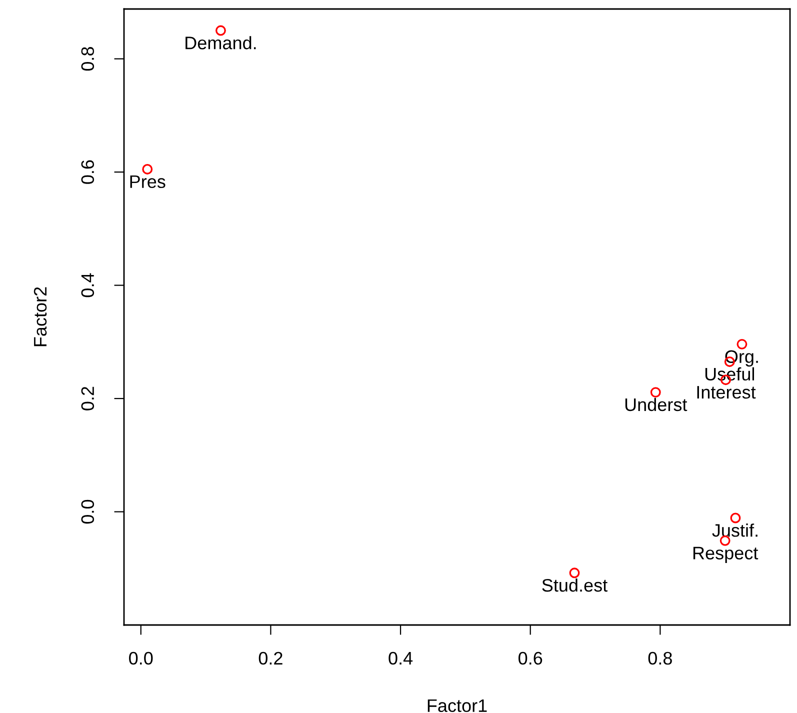 The height and width of the screenshot is (713, 797). What do you see at coordinates (726, 392) in the screenshot?
I see `annotation: Interest` at bounding box center [726, 392].